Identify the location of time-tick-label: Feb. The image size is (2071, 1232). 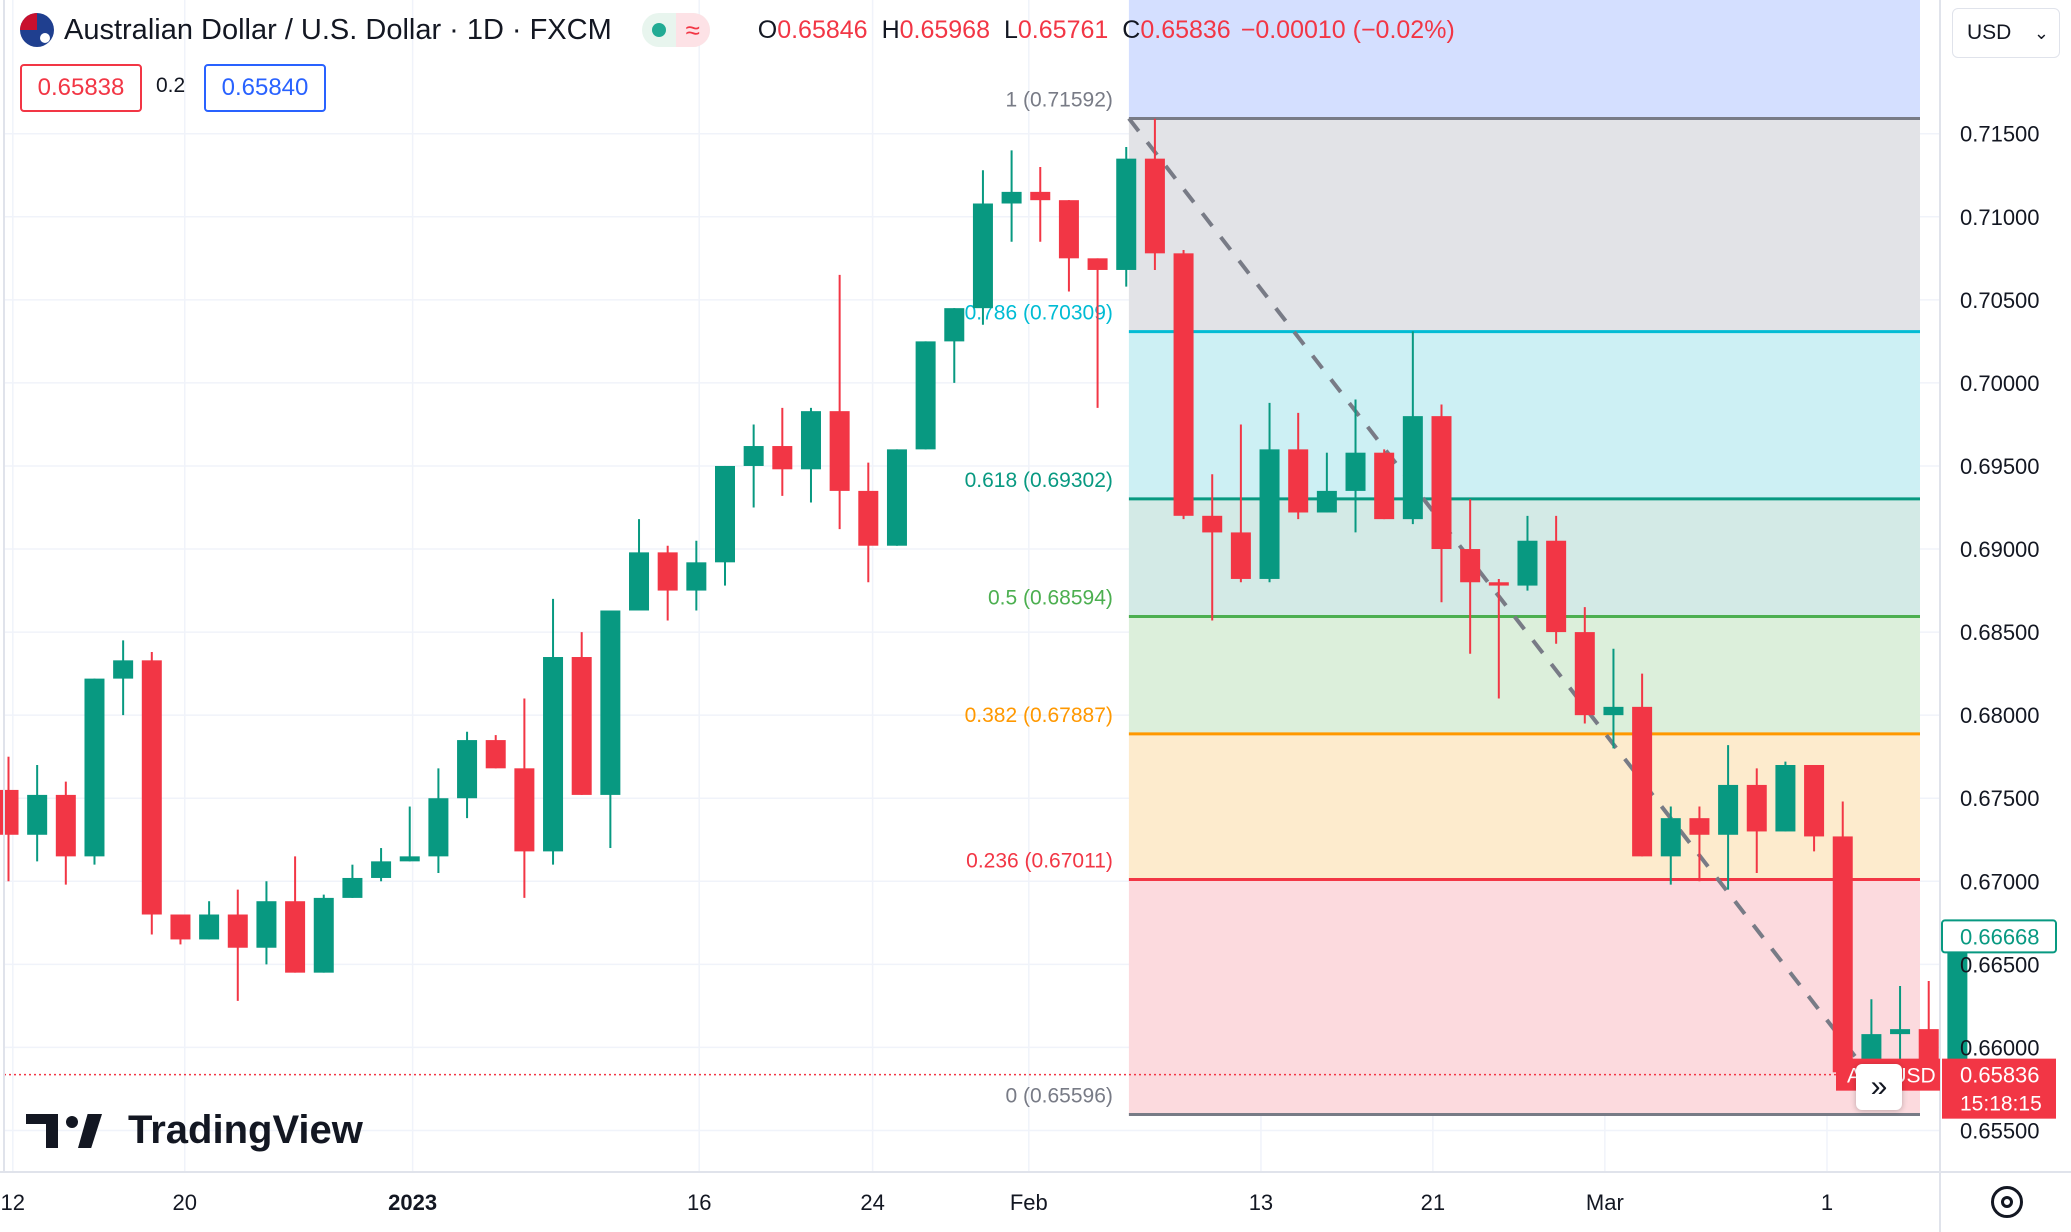
(1029, 1202).